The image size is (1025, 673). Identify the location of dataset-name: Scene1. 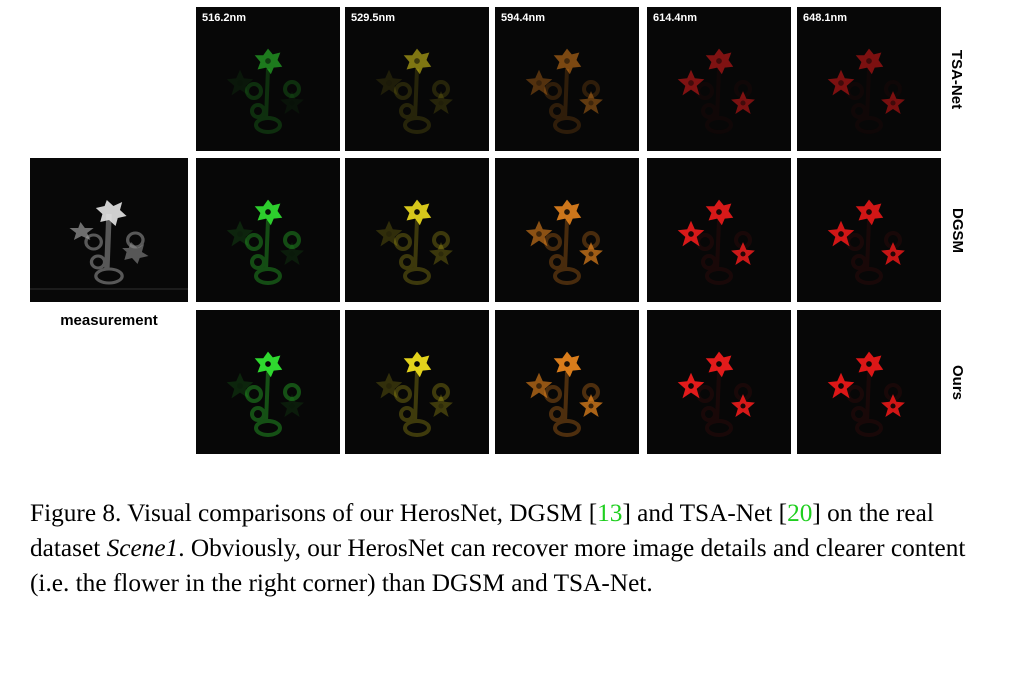
(142, 548).